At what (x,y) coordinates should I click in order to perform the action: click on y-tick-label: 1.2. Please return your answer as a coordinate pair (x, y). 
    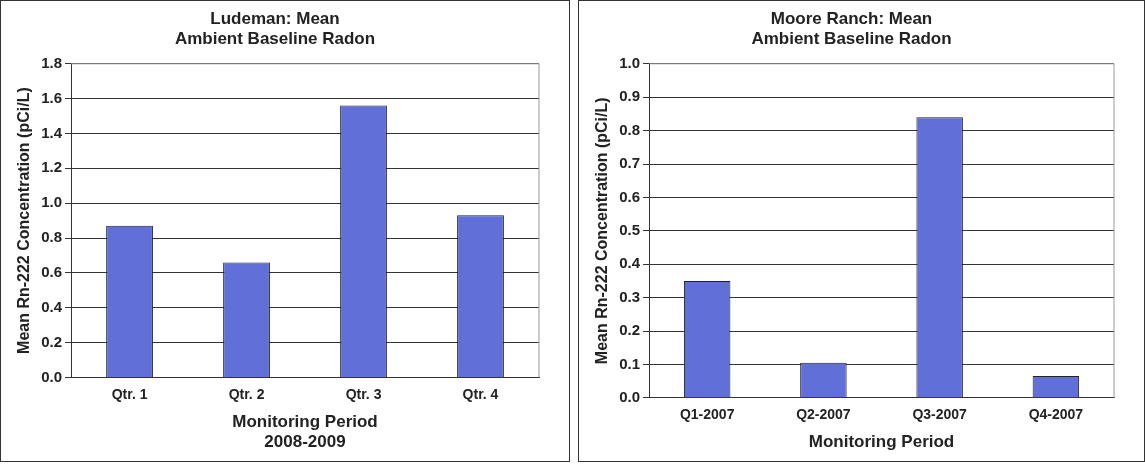
    Looking at the image, I should click on (52, 167).